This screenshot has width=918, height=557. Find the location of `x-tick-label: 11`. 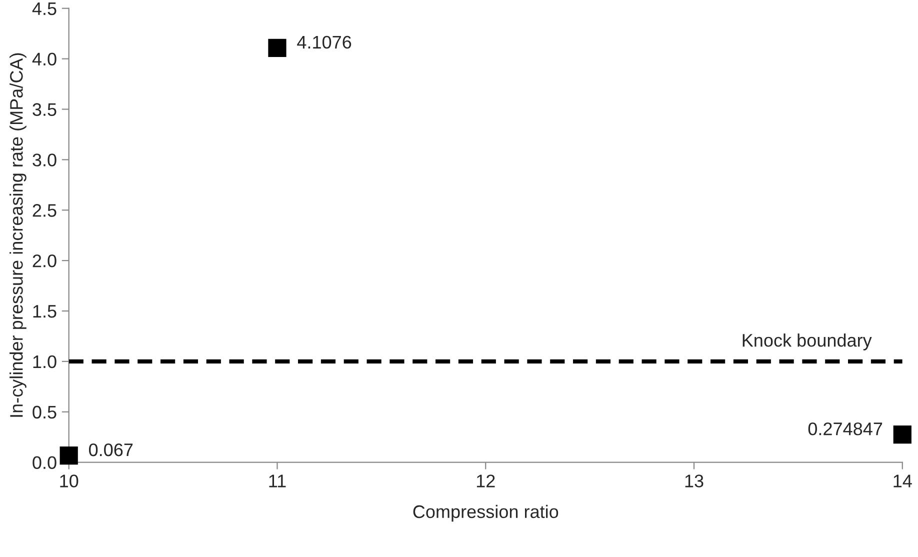

x-tick-label: 11 is located at coordinates (277, 481).